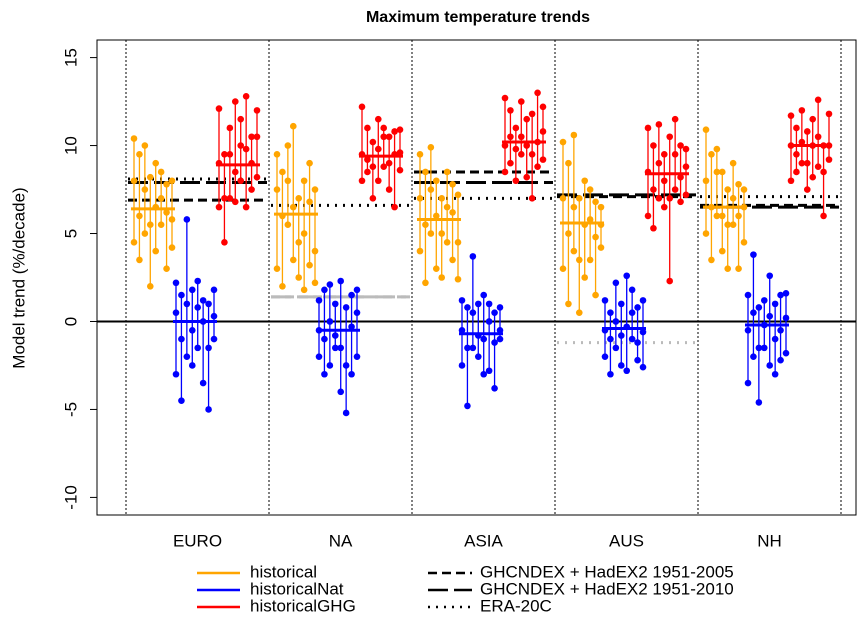 The width and height of the screenshot is (858, 622). I want to click on x-tick-label: NA, so click(341, 540).